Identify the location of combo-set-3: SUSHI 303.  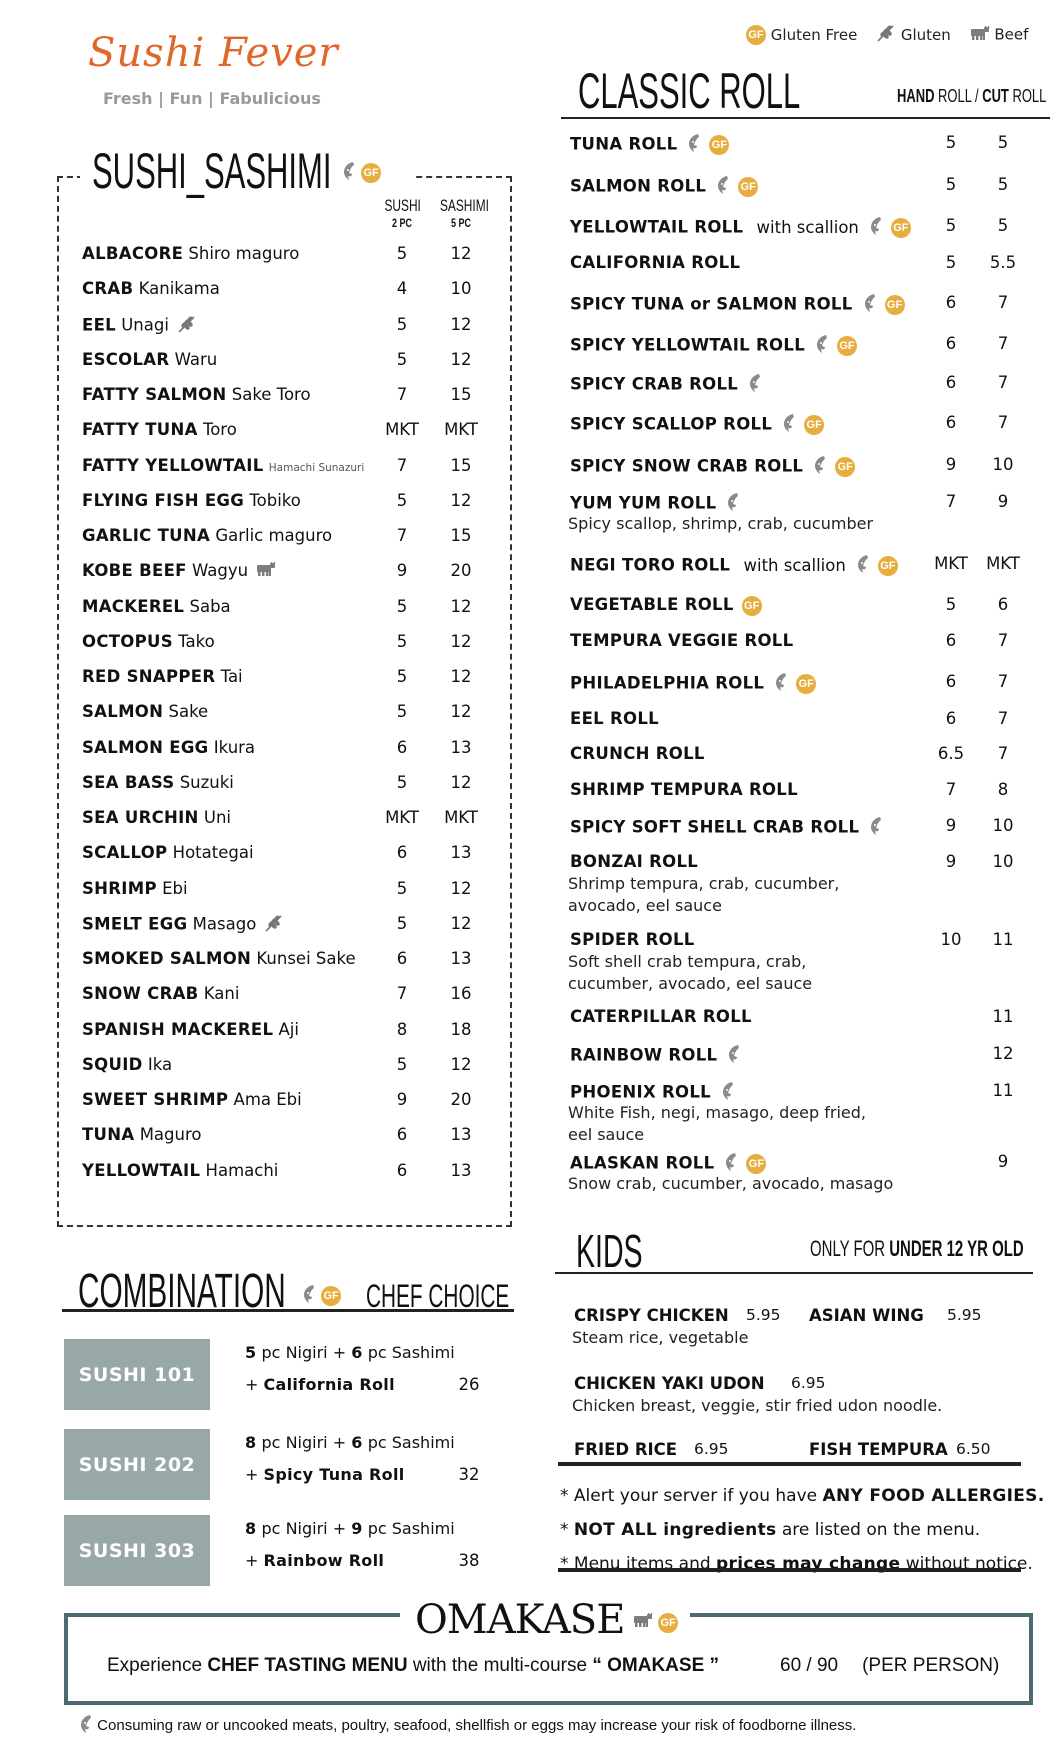
(137, 1550).